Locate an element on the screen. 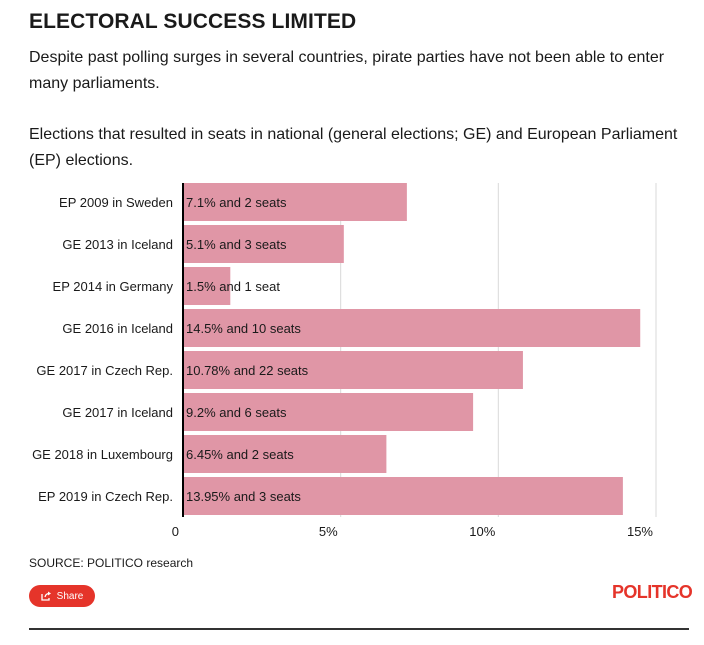 The image size is (704, 645). data-label: 13.95% and 3 seats is located at coordinates (243, 496).